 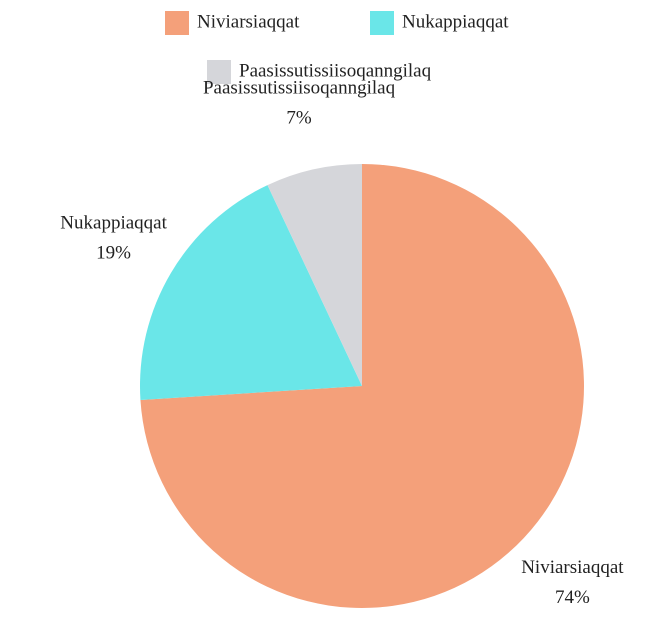 I want to click on data-label-value: 19%, so click(x=113, y=252).